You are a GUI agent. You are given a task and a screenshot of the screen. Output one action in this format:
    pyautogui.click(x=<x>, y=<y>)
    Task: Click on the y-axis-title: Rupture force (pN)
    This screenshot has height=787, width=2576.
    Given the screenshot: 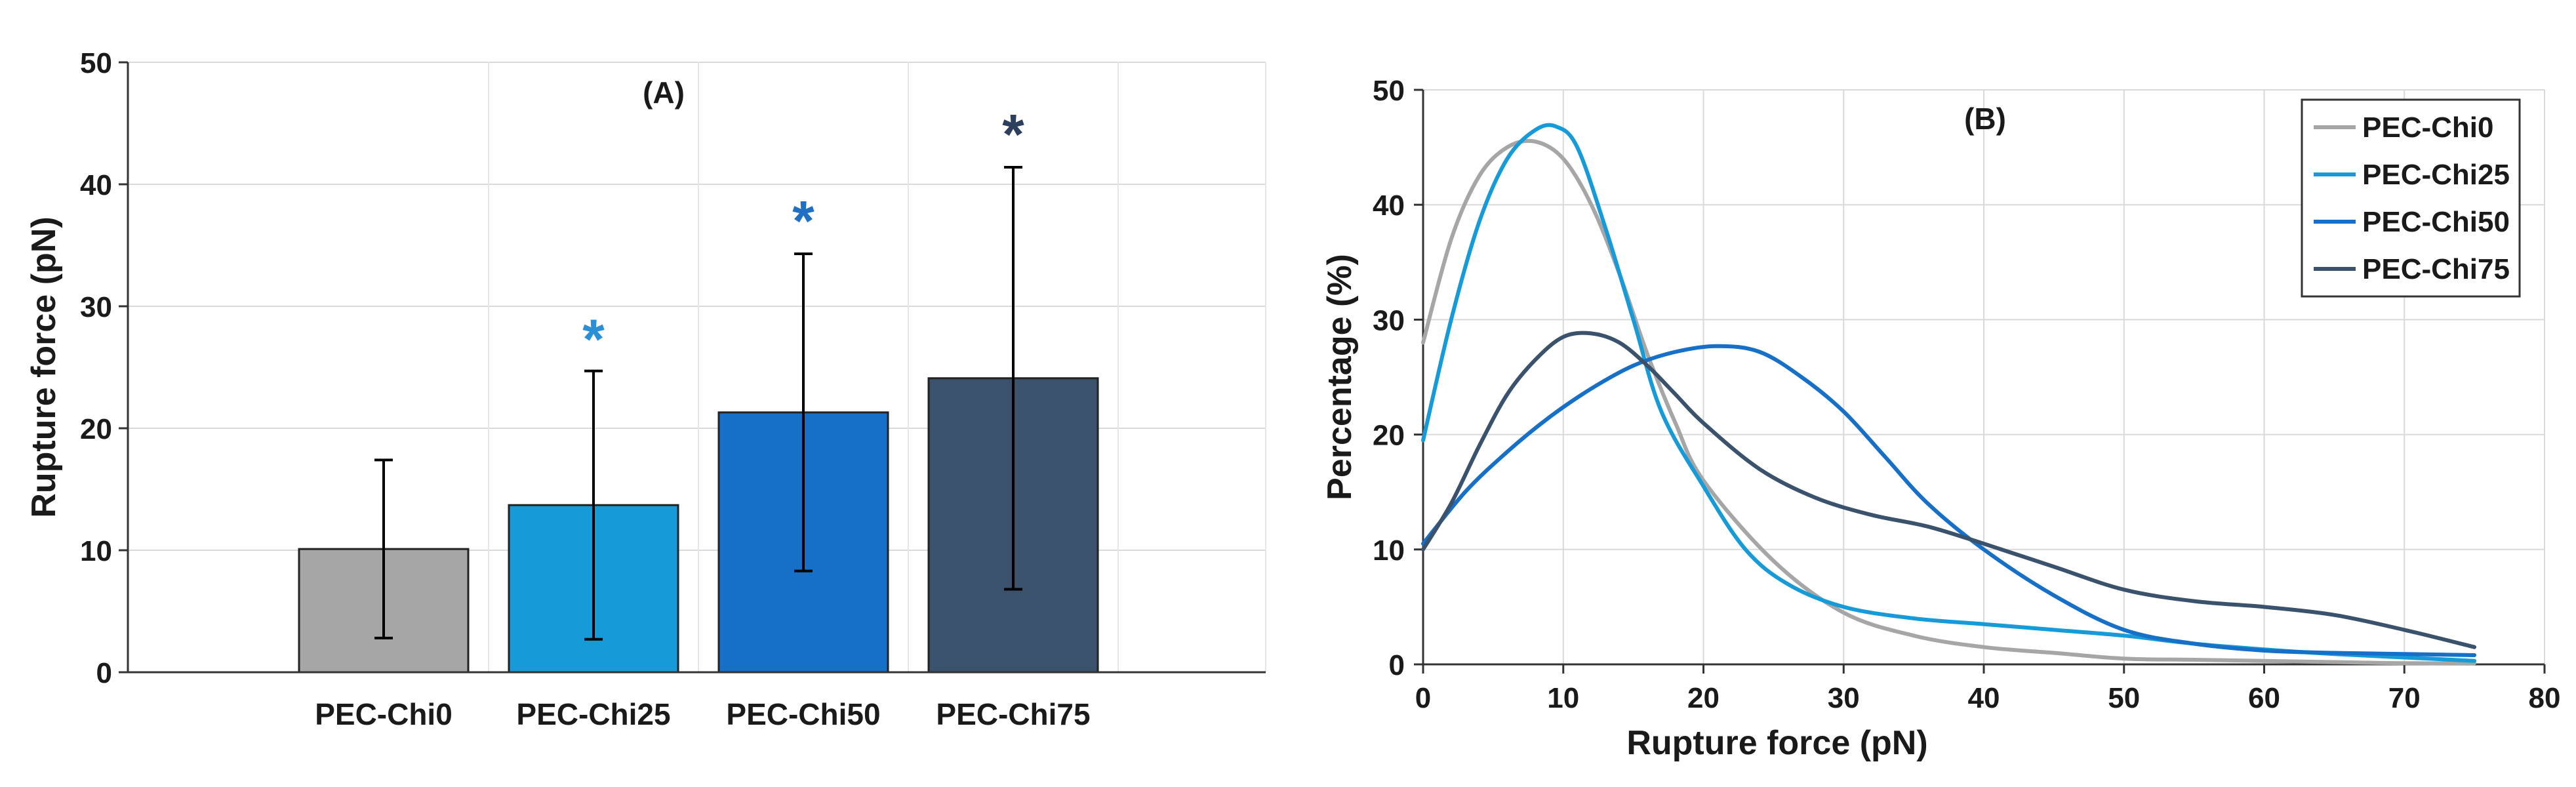 What is the action you would take?
    pyautogui.click(x=44, y=367)
    